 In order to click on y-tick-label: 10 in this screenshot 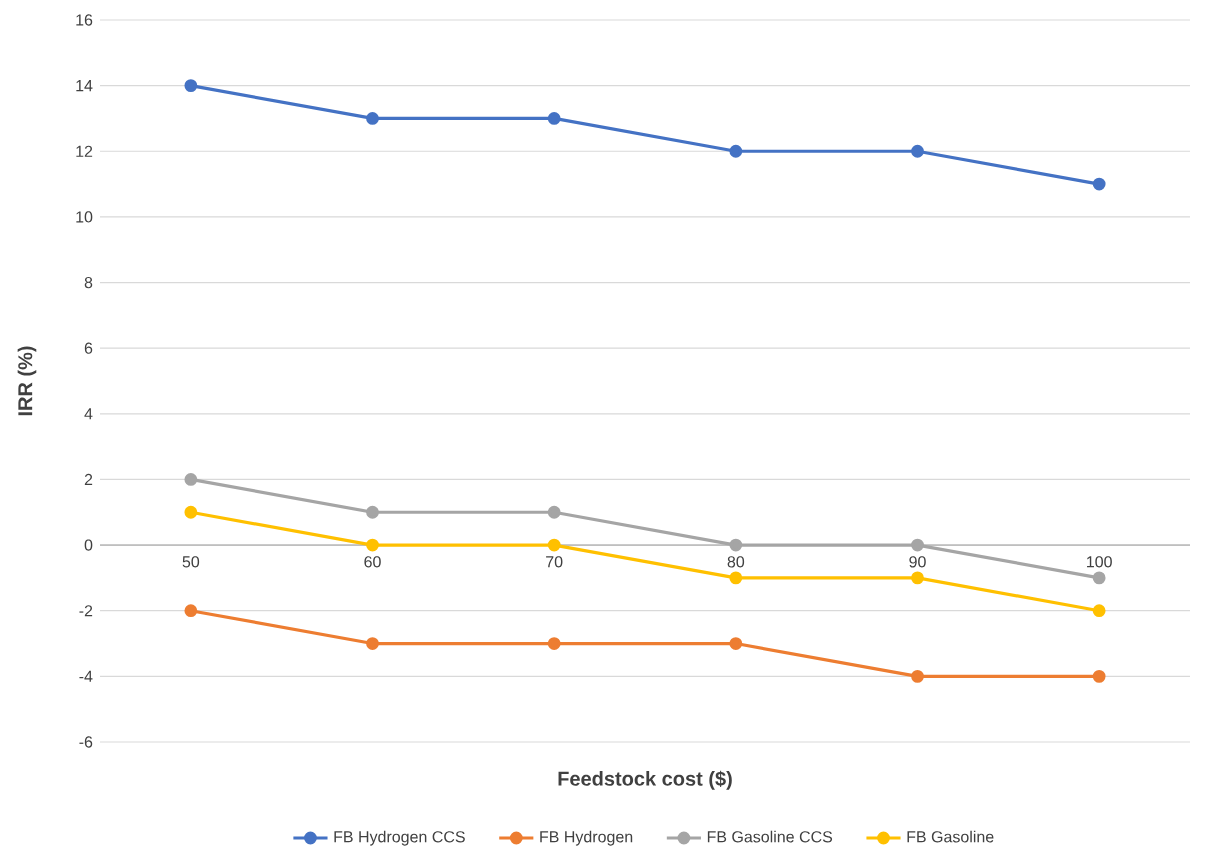, I will do `click(84, 217)`.